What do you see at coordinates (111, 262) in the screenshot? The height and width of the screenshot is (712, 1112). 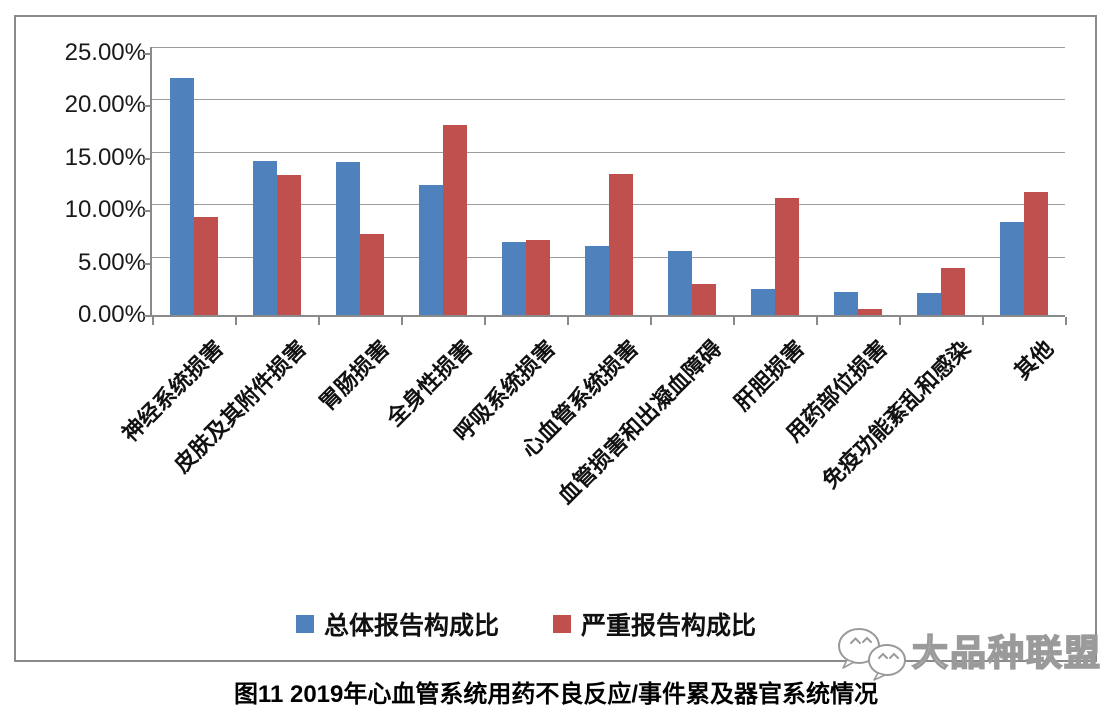 I see `y-axis-tick-label: 5.00%` at bounding box center [111, 262].